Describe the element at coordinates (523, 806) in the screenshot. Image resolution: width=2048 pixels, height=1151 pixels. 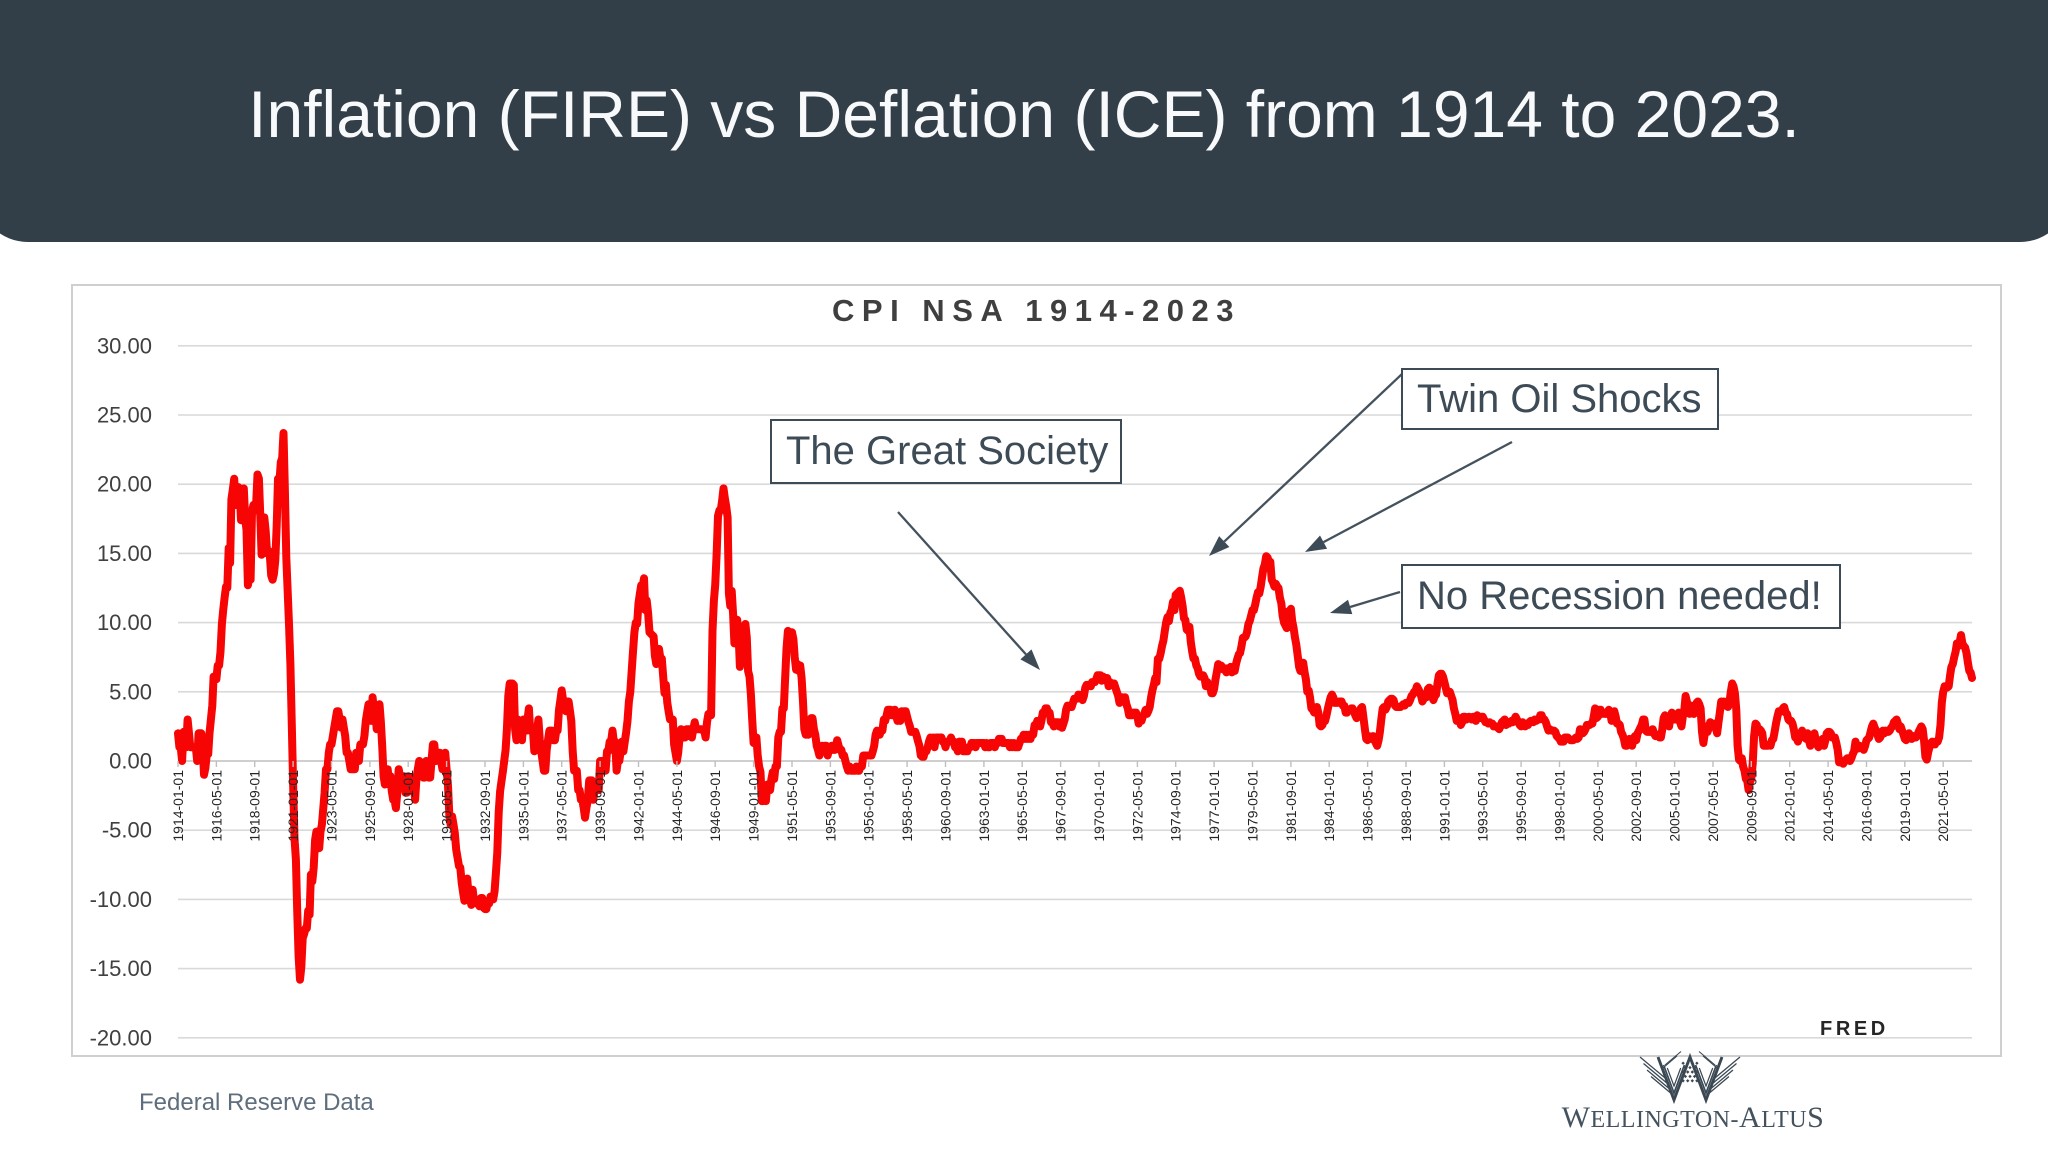
I see `svg-text: 1935-01-01` at that location.